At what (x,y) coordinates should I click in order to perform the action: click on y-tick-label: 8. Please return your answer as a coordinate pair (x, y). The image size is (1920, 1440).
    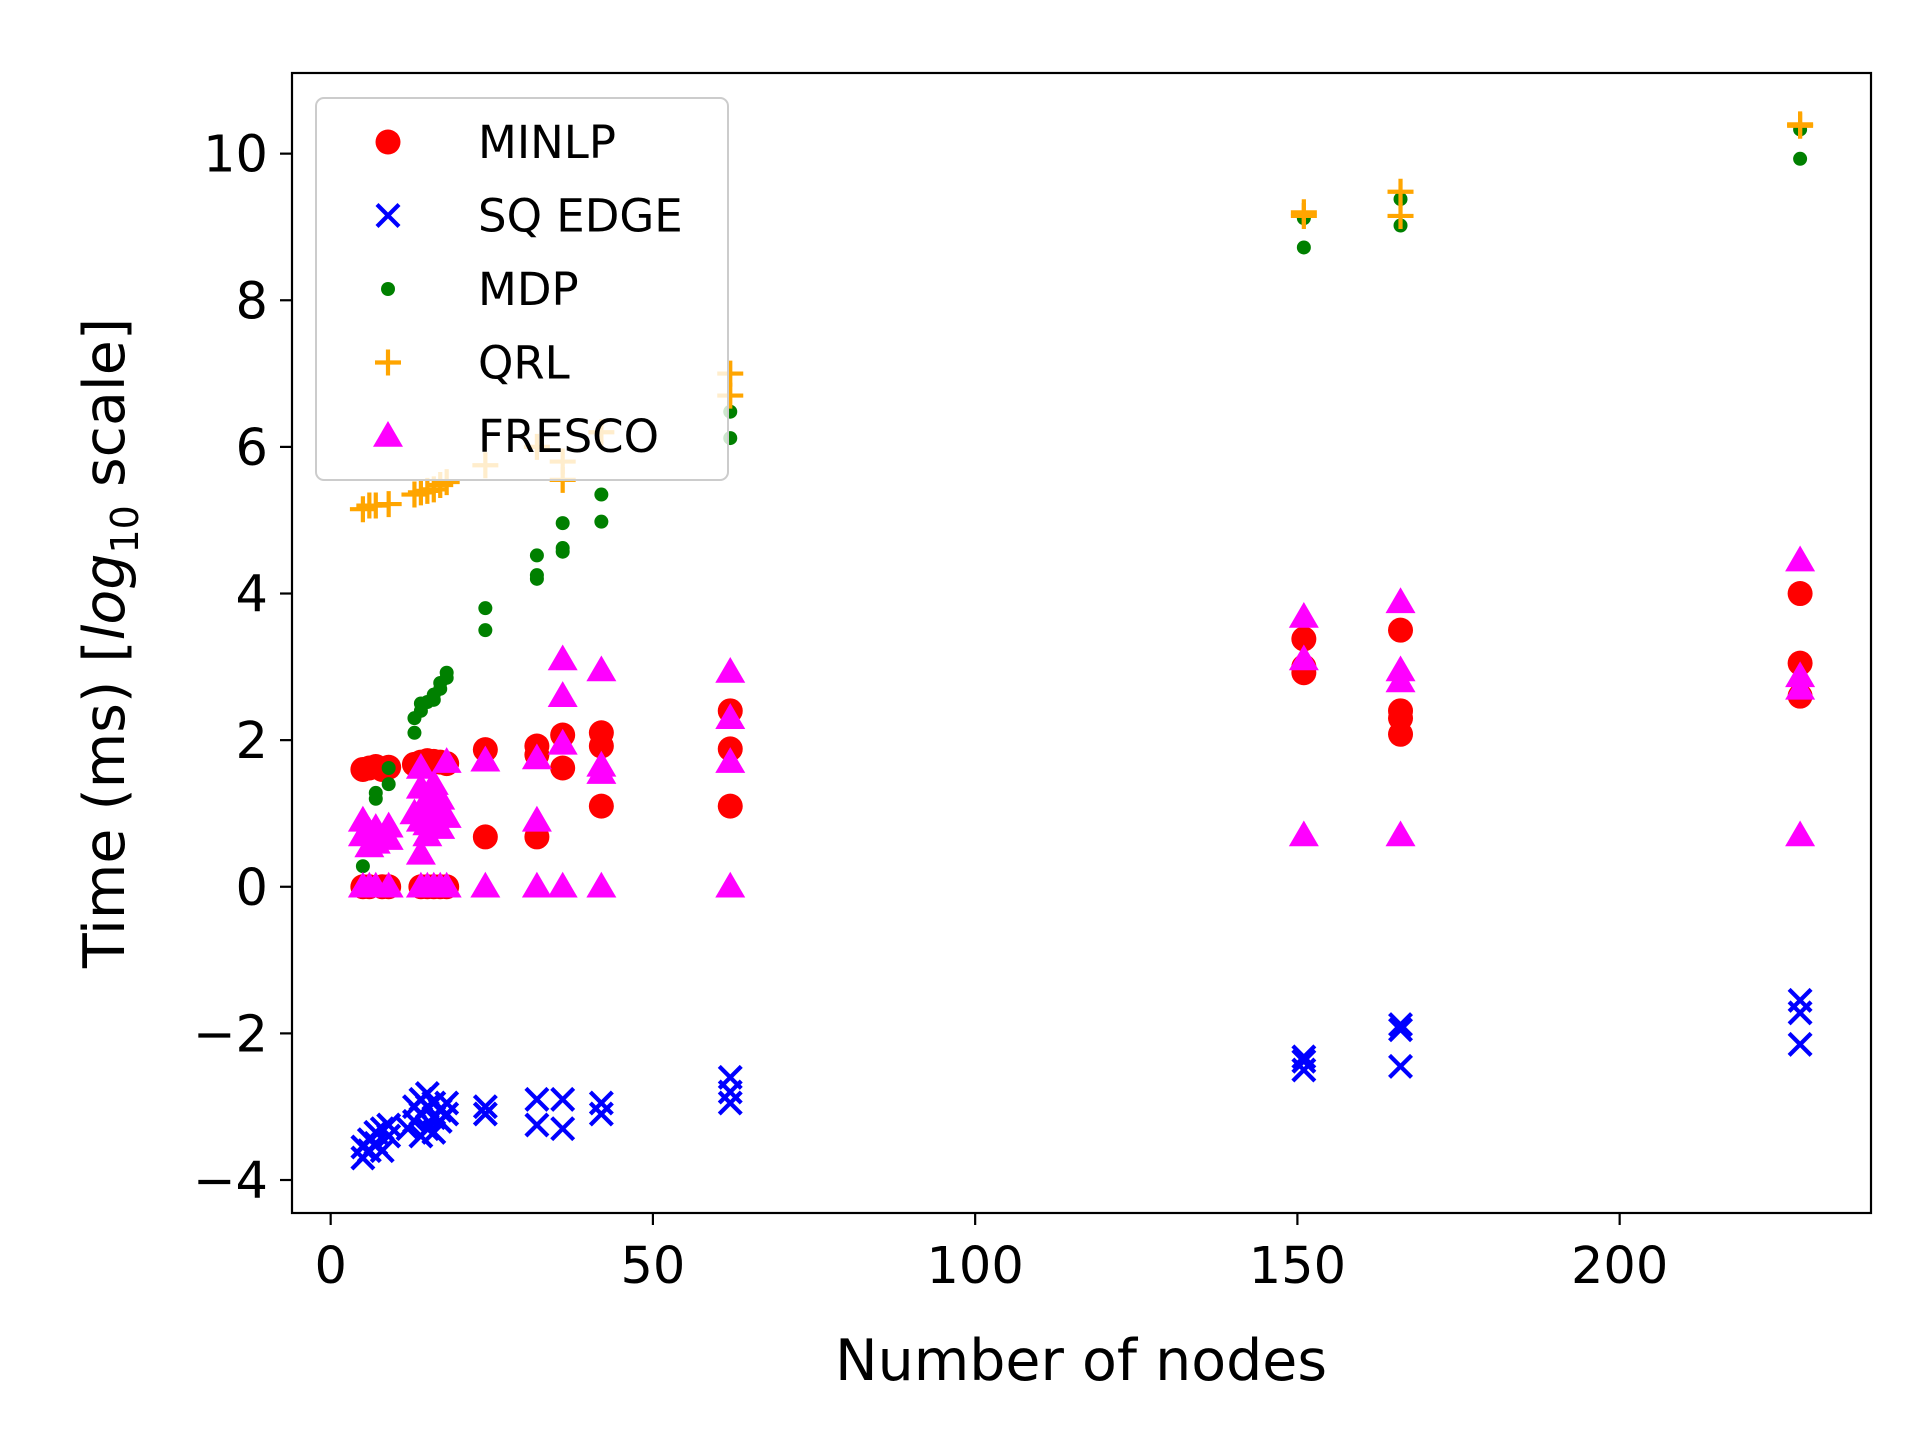
    Looking at the image, I should click on (252, 301).